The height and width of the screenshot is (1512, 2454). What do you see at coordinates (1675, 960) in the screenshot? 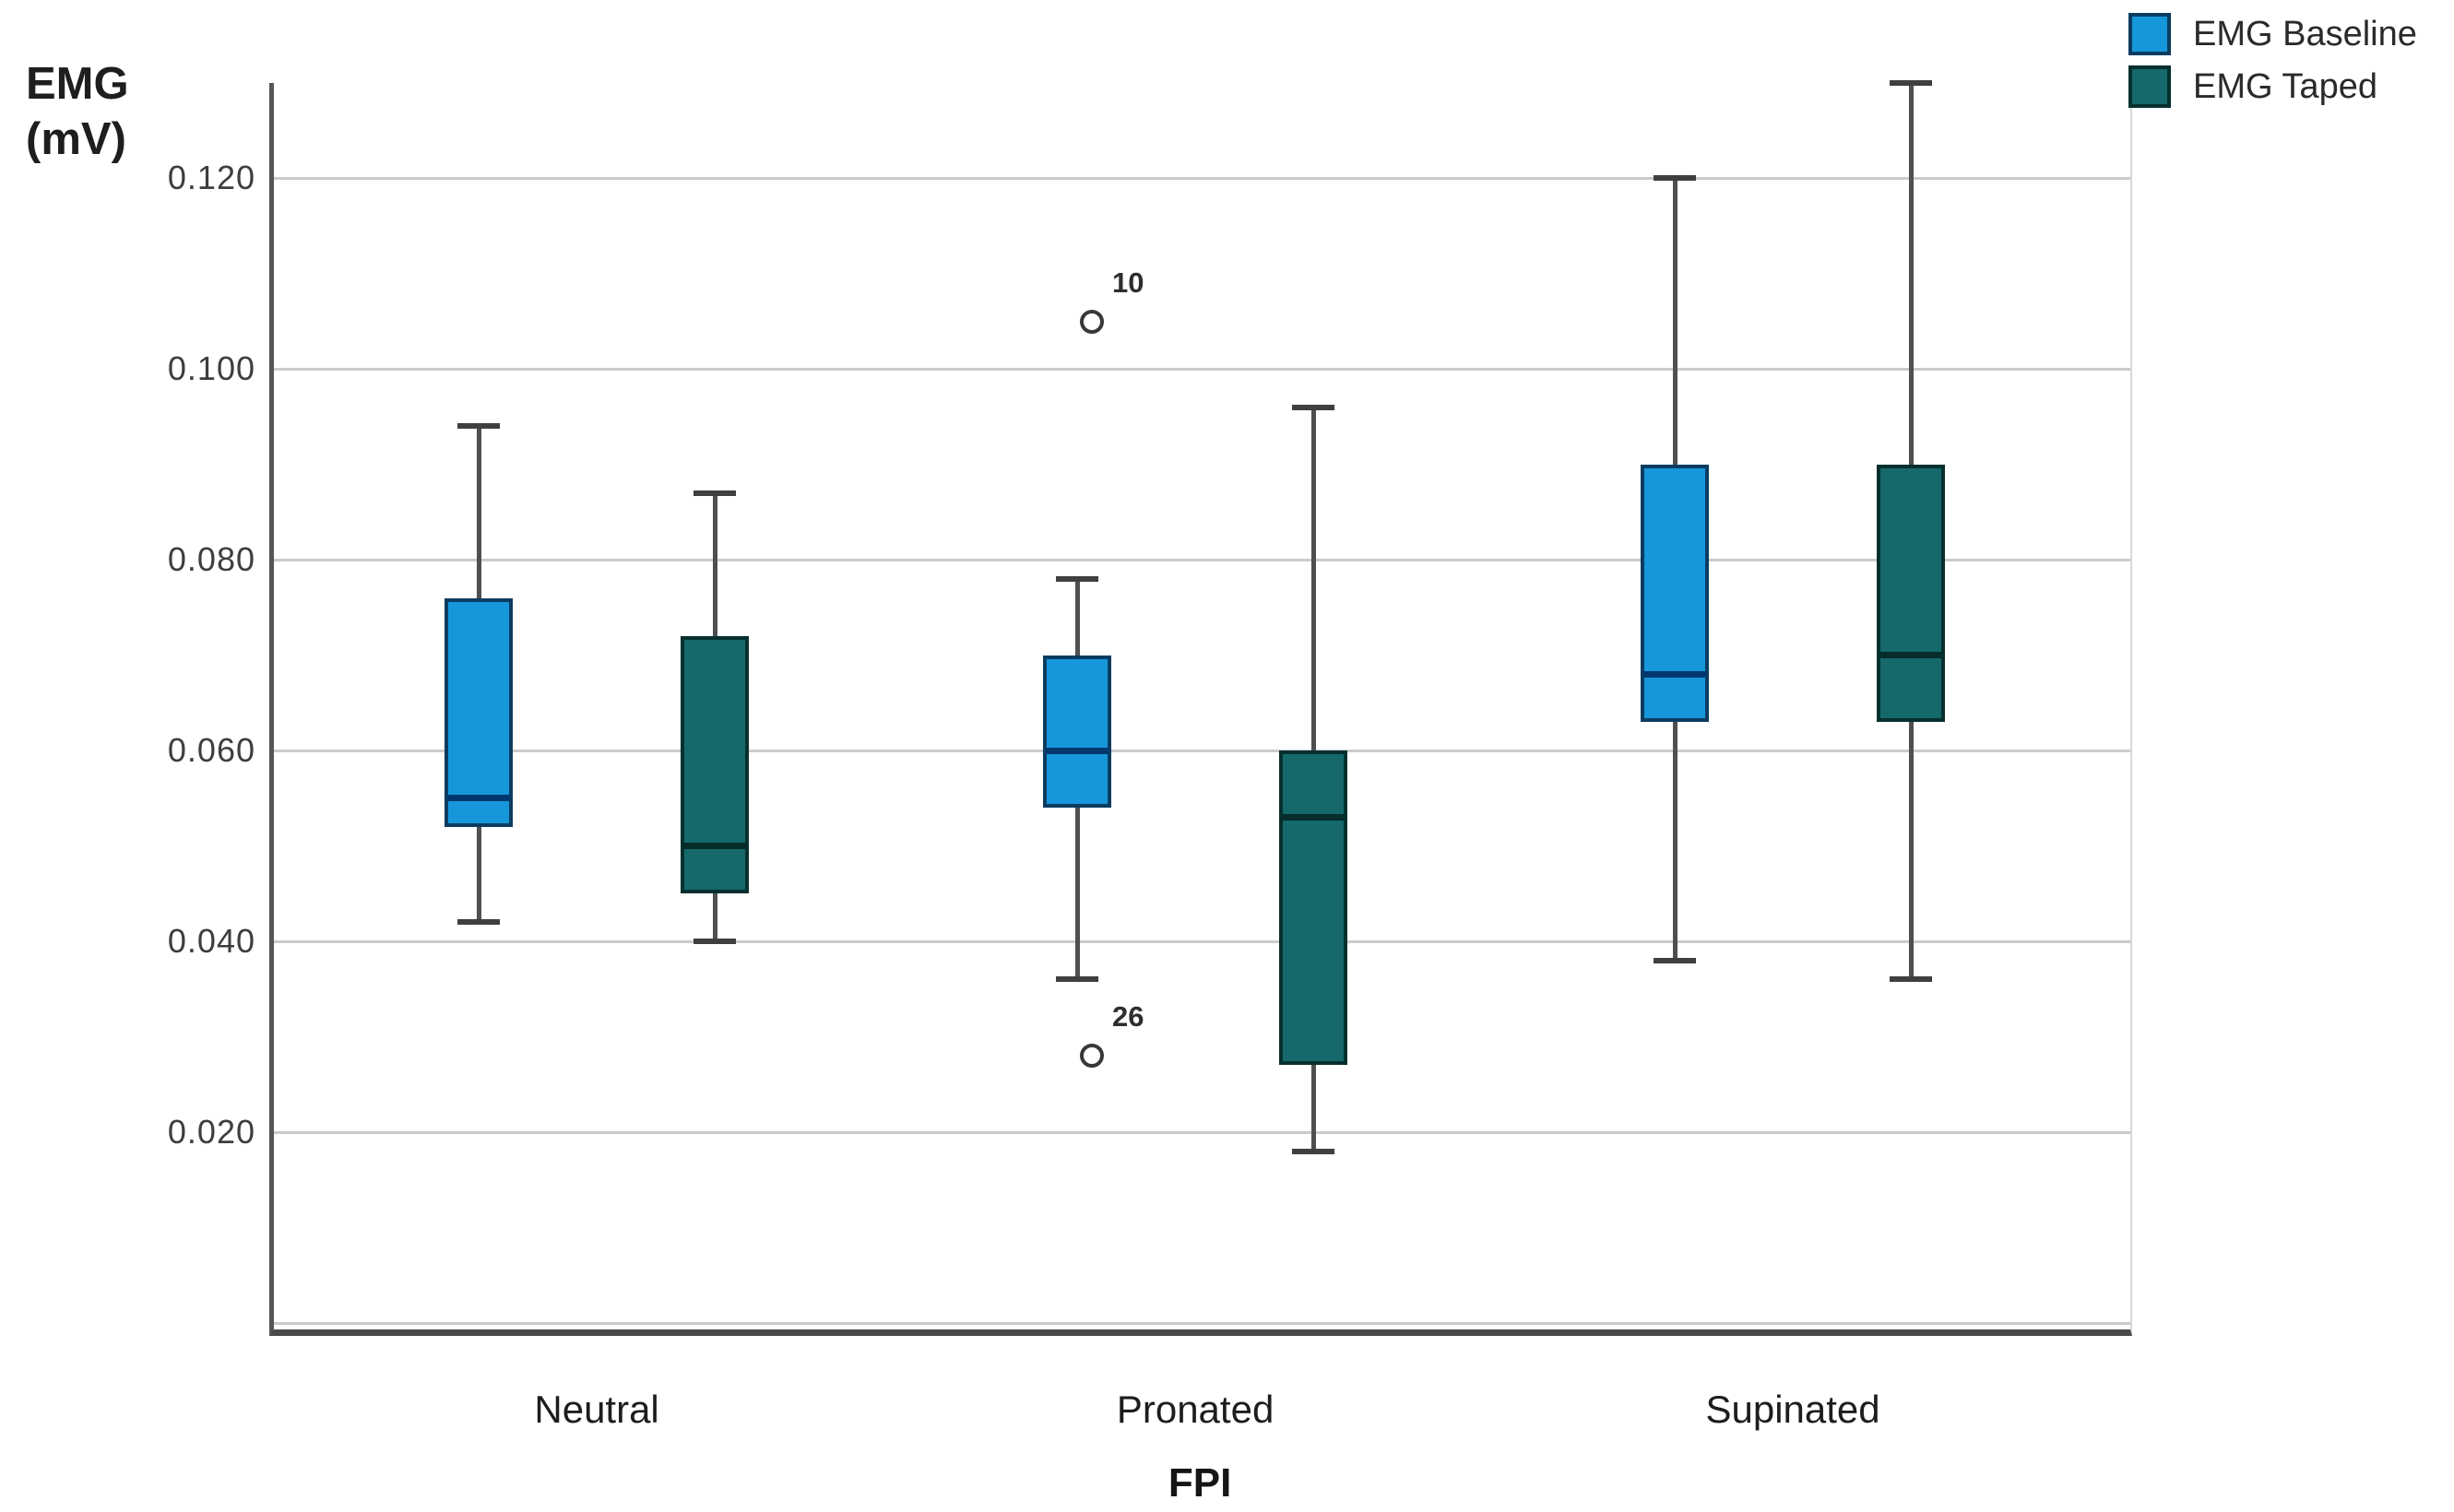
I see `whisker-cap-low-emg-baseline-supinated` at bounding box center [1675, 960].